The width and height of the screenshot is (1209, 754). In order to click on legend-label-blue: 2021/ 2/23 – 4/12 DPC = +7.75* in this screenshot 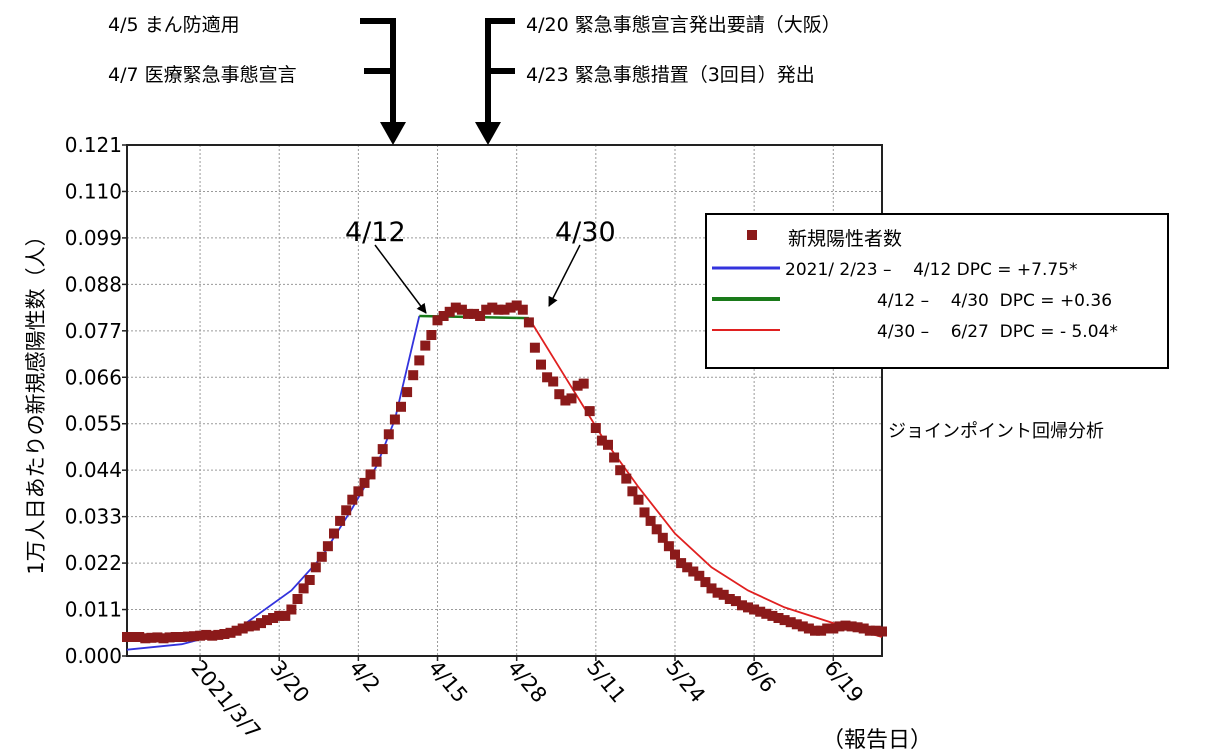, I will do `click(931, 270)`.